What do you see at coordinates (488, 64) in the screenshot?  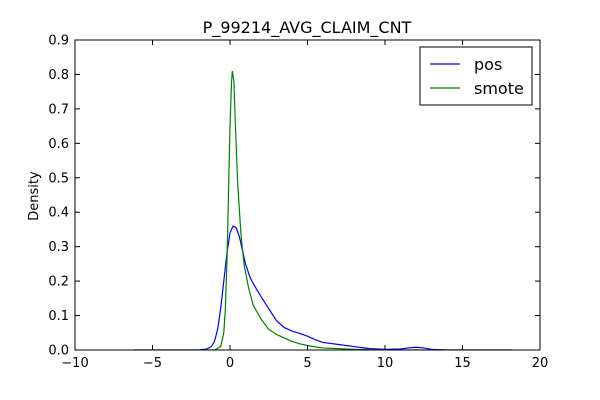 I see `legend-label-pos: pos` at bounding box center [488, 64].